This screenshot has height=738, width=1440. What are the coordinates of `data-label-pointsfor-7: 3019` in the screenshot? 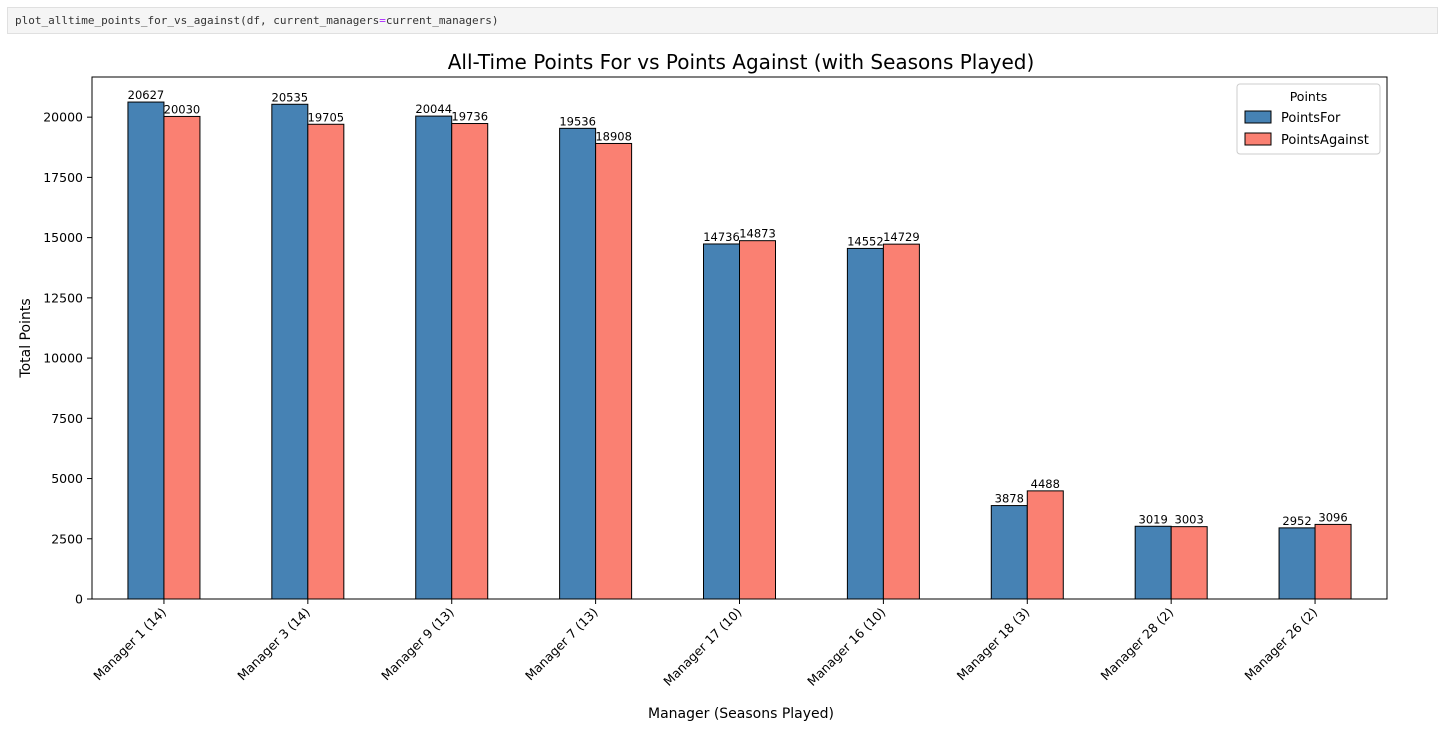 It's located at (1153, 519).